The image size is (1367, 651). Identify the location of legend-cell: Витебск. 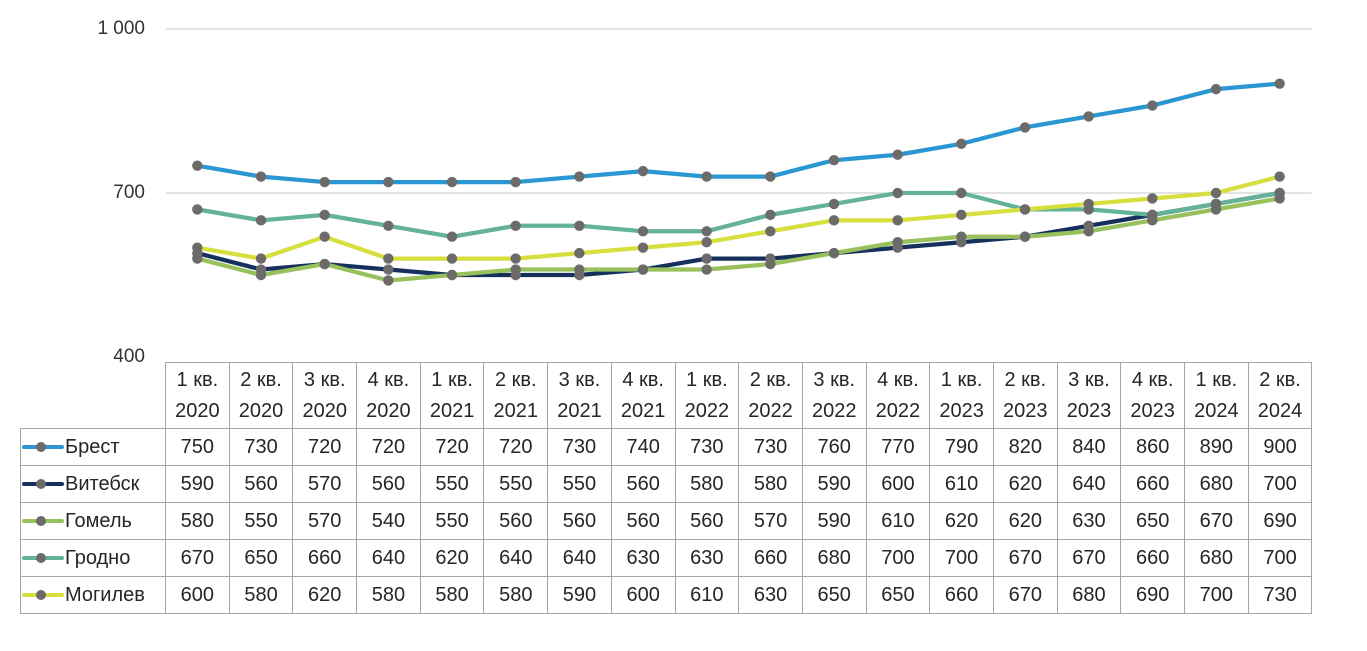
(93, 484).